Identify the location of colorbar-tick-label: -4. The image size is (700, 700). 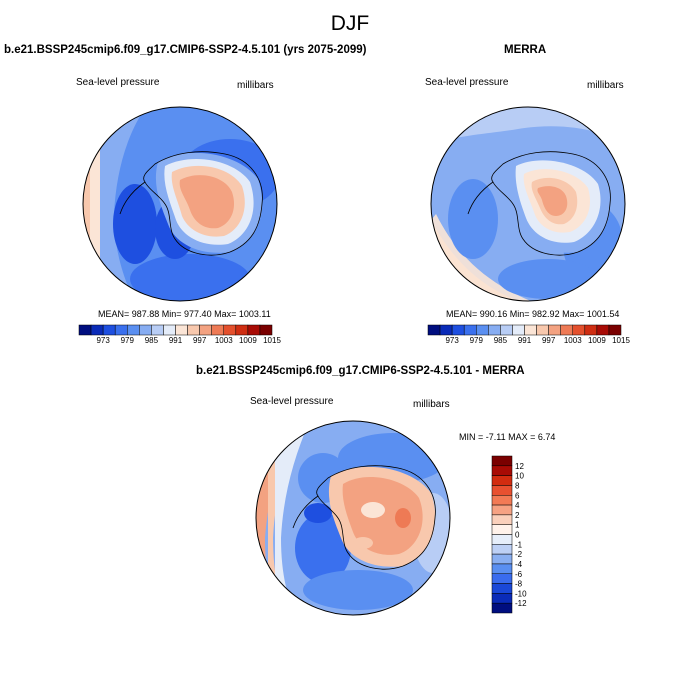
(519, 564).